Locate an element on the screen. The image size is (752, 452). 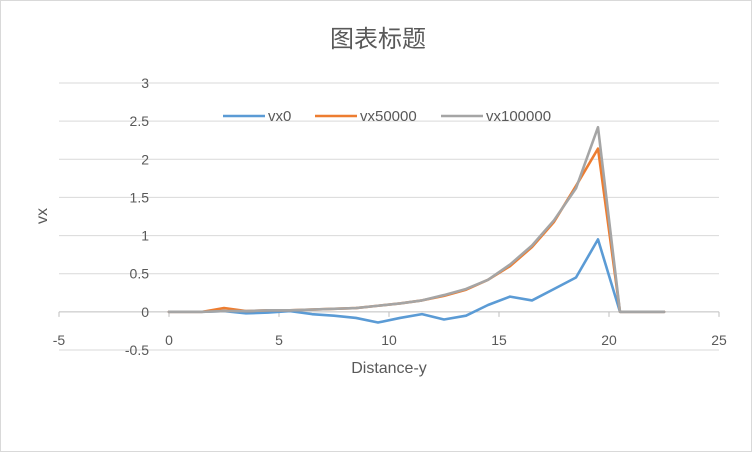
chart-title: 图表标题 is located at coordinates (378, 39).